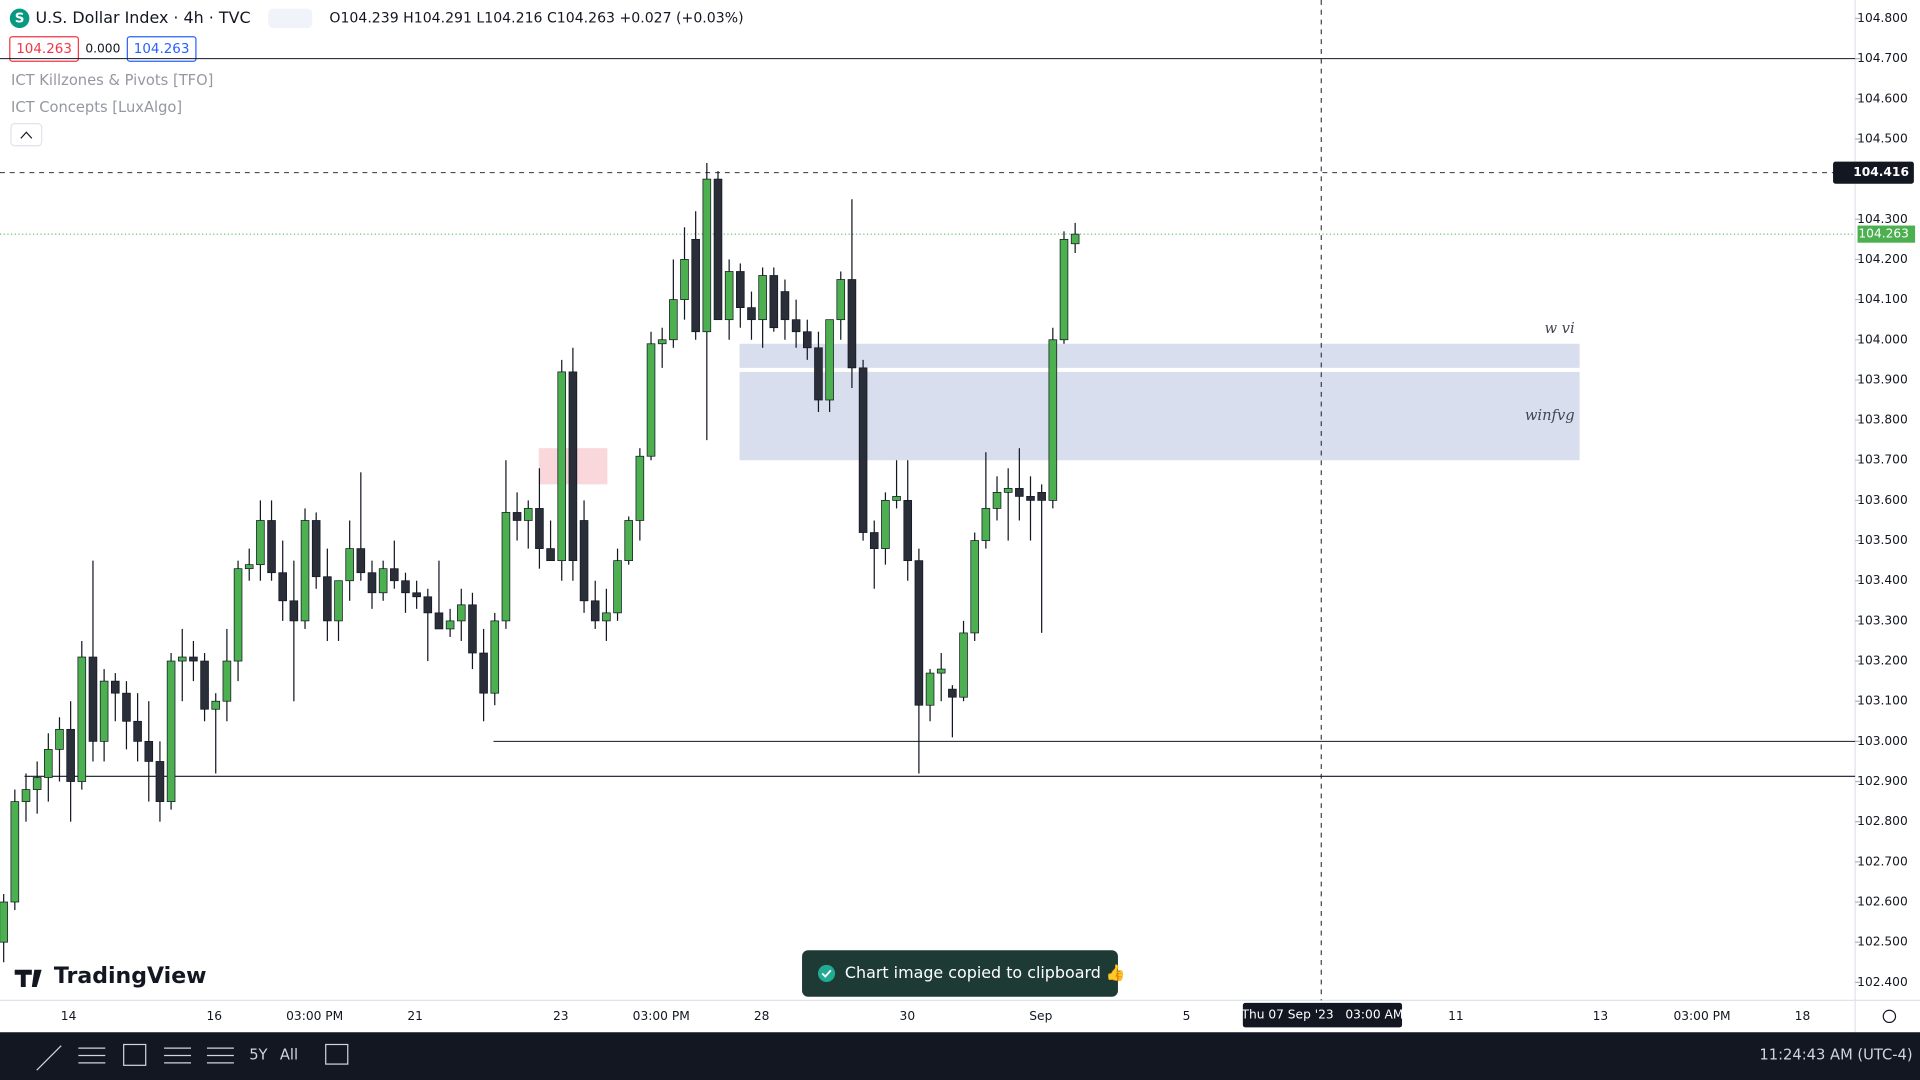 Image resolution: width=1920 pixels, height=1080 pixels. Describe the element at coordinates (960, 1056) in the screenshot. I see `bottom-toolbar` at that location.